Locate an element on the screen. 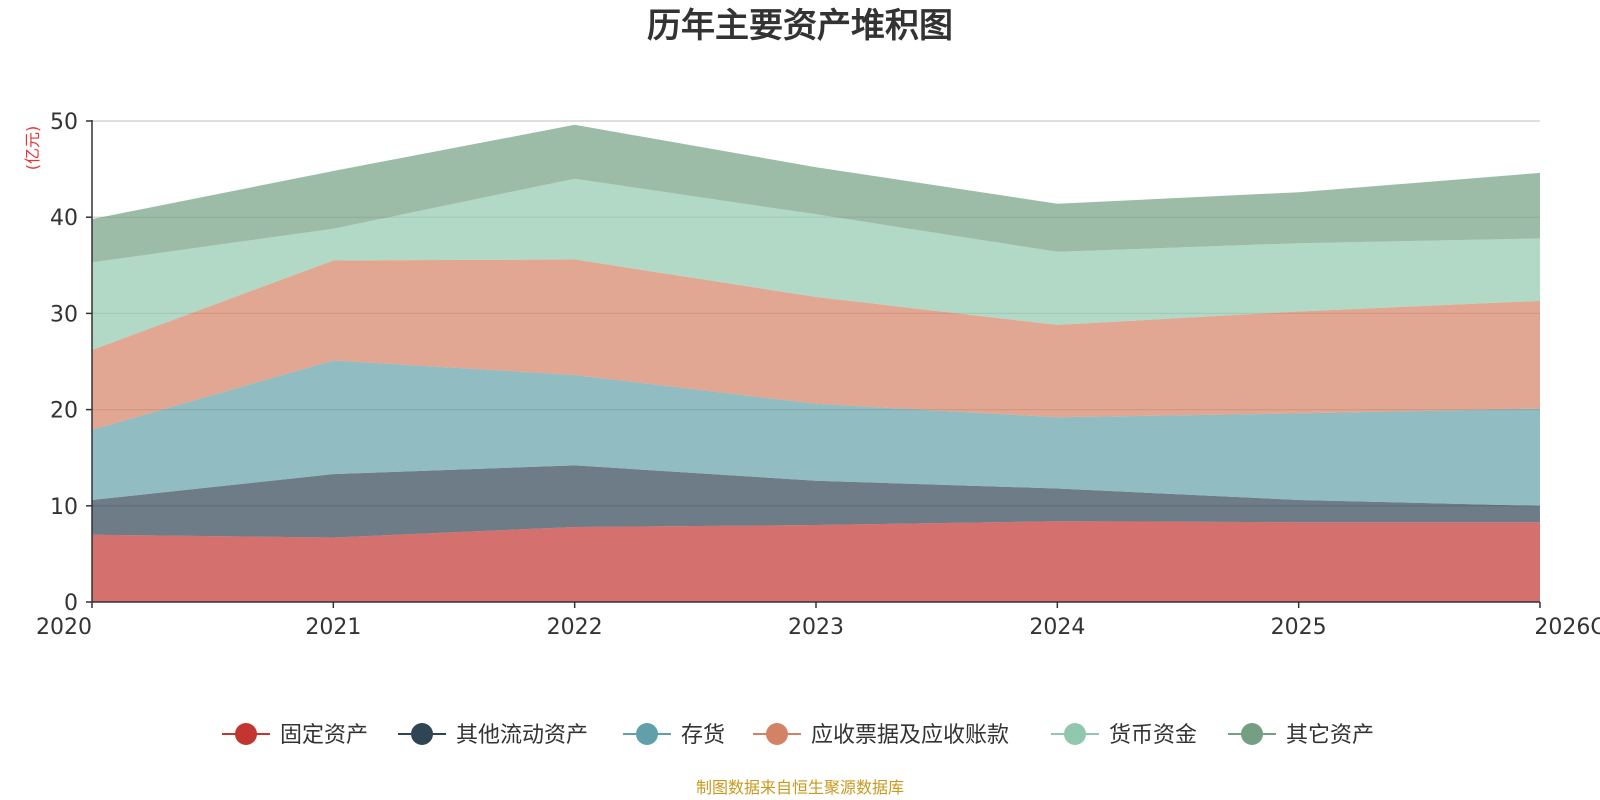 The image size is (1600, 800). y-tick-label-10: 10 is located at coordinates (64, 507).